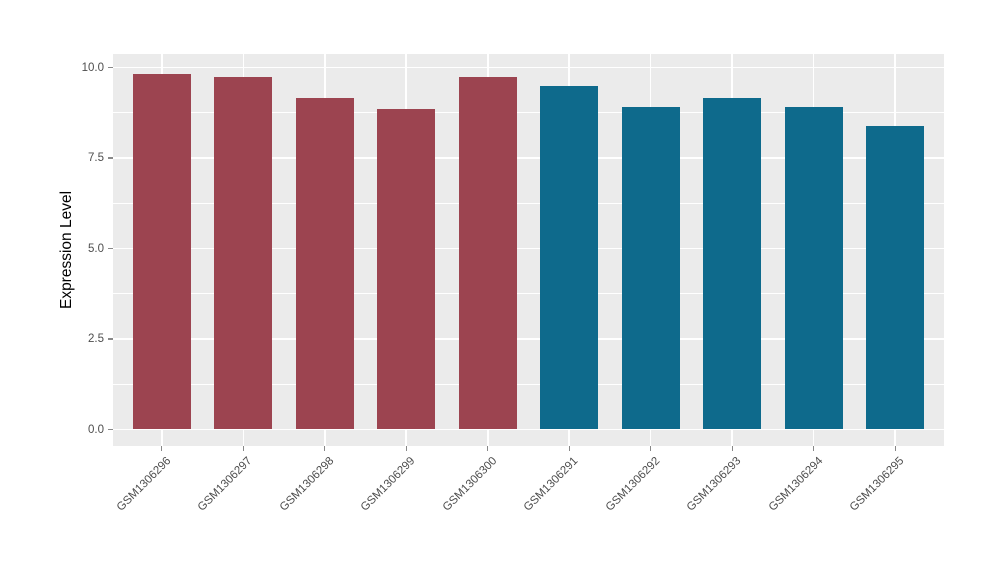  What do you see at coordinates (225, 484) in the screenshot?
I see `x-tick-label: GSM1306297` at bounding box center [225, 484].